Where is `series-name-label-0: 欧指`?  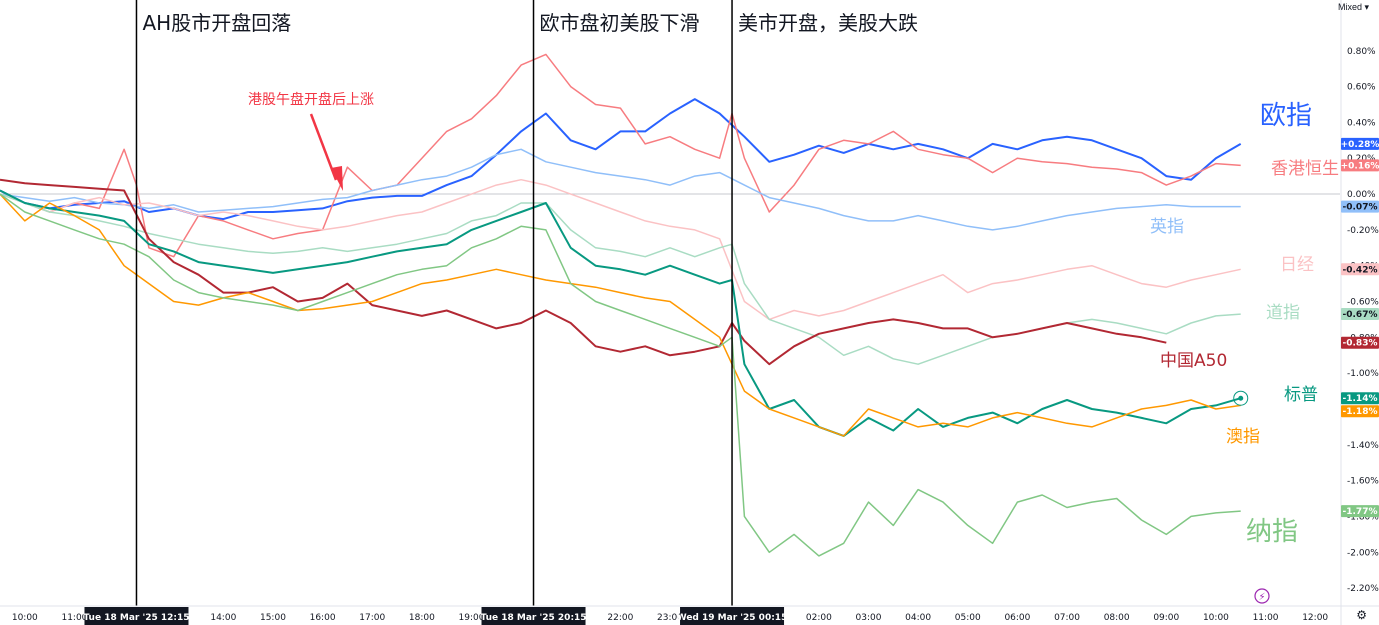 series-name-label-0: 欧指 is located at coordinates (1286, 116).